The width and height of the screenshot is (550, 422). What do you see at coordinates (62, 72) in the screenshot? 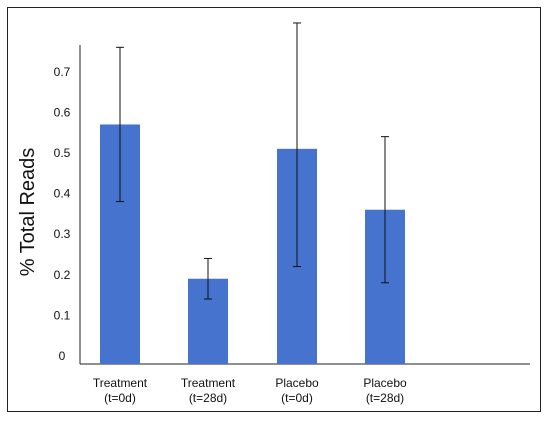
I see `y-tick-label: 0.7` at bounding box center [62, 72].